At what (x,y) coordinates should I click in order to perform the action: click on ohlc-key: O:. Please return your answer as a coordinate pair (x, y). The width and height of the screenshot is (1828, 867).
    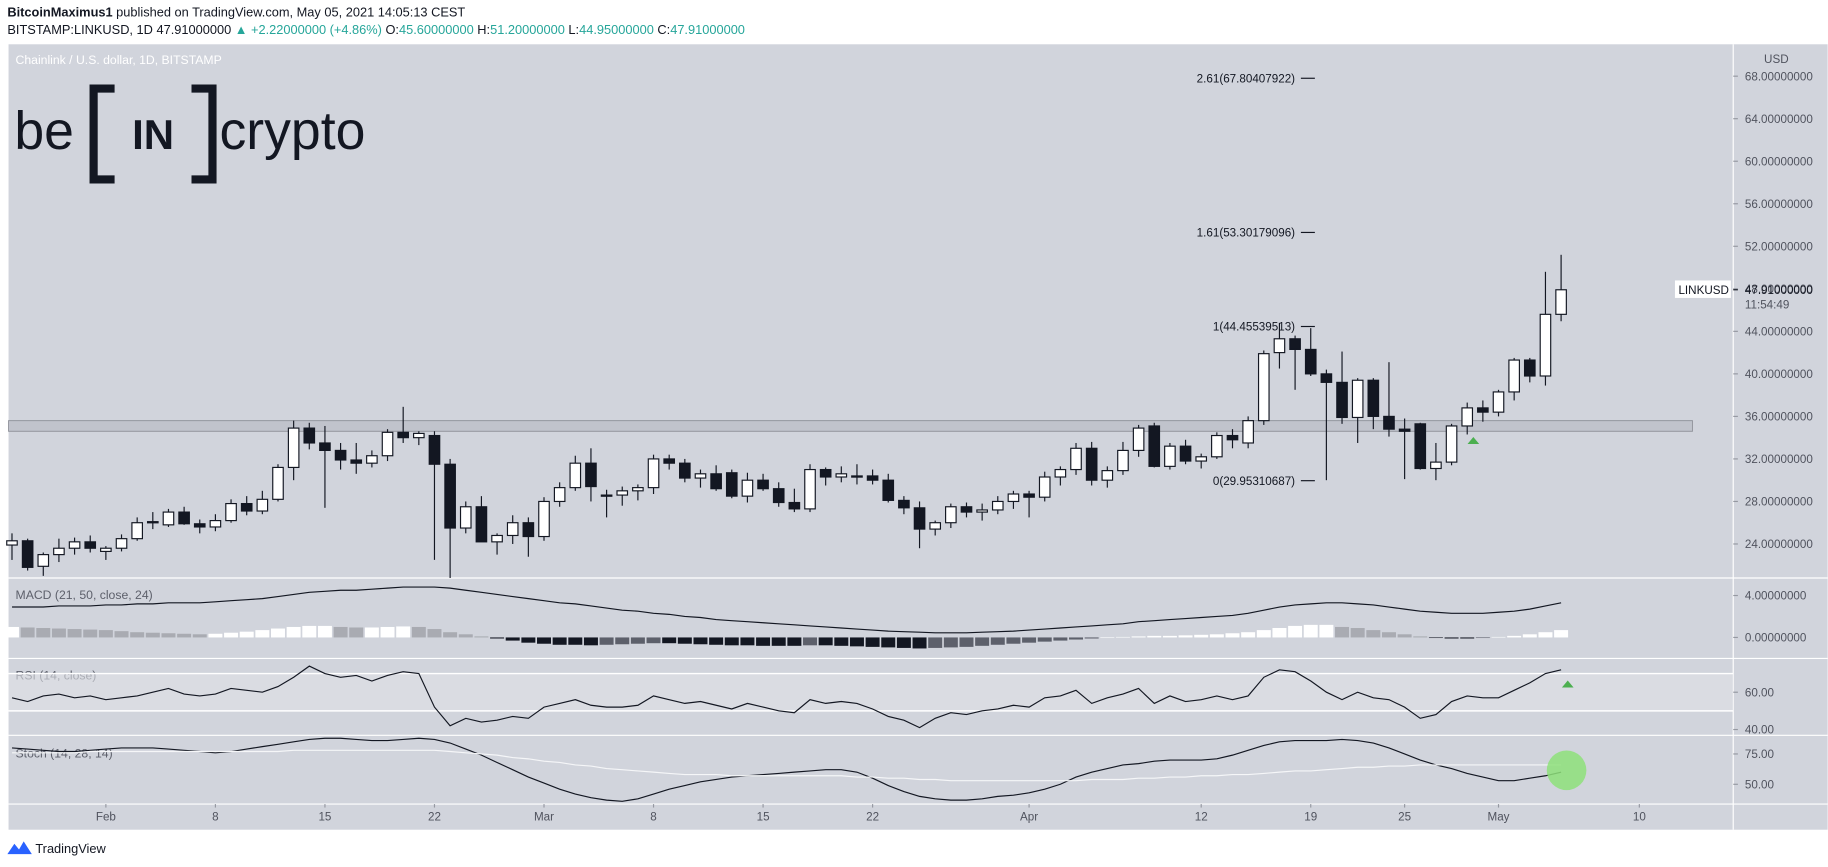
    Looking at the image, I should click on (392, 29).